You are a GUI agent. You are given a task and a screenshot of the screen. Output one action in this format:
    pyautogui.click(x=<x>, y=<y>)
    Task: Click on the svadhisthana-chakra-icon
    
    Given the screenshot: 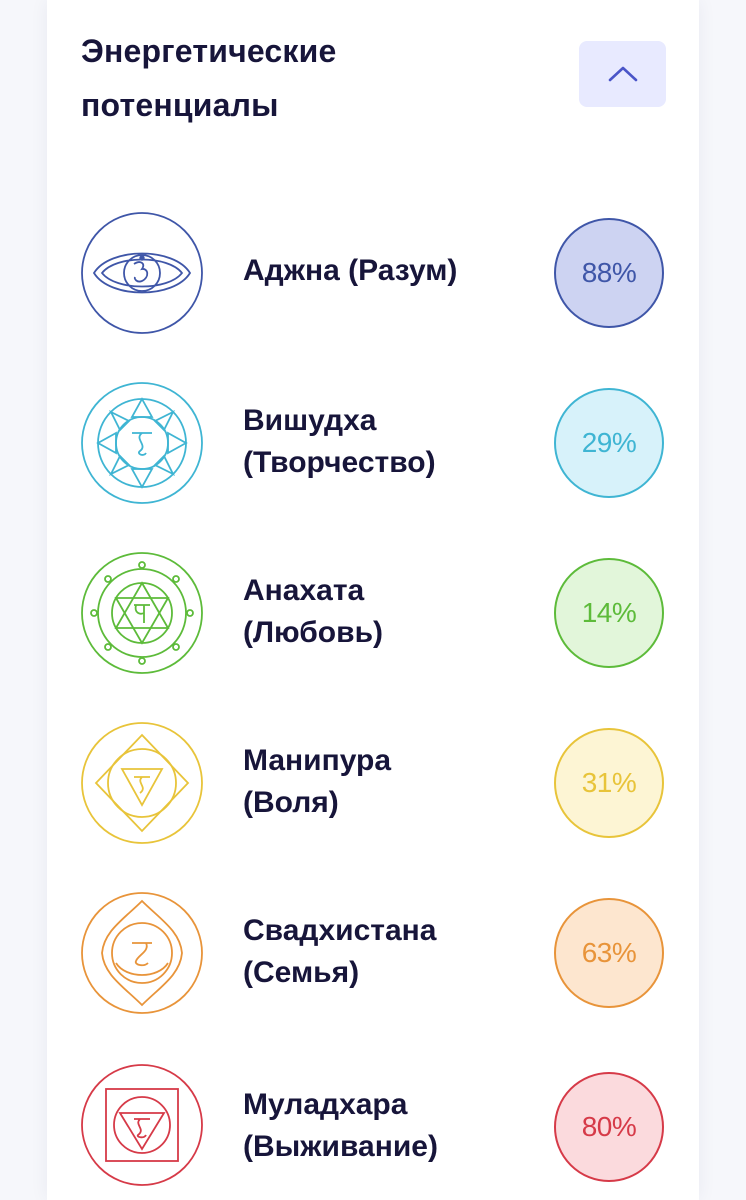 What is the action you would take?
    pyautogui.click(x=142, y=953)
    